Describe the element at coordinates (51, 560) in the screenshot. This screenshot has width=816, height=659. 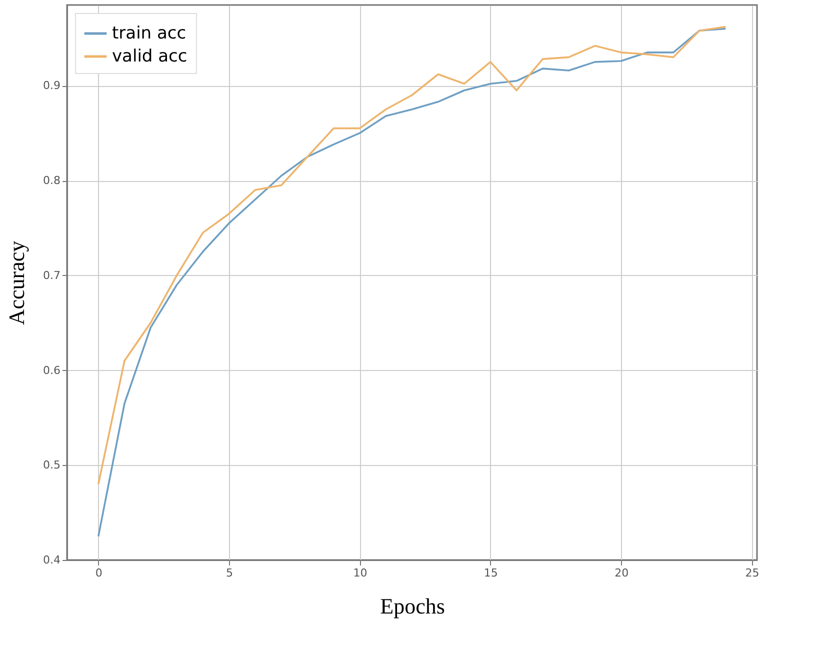
I see `y-tick-label: 0.4` at that location.